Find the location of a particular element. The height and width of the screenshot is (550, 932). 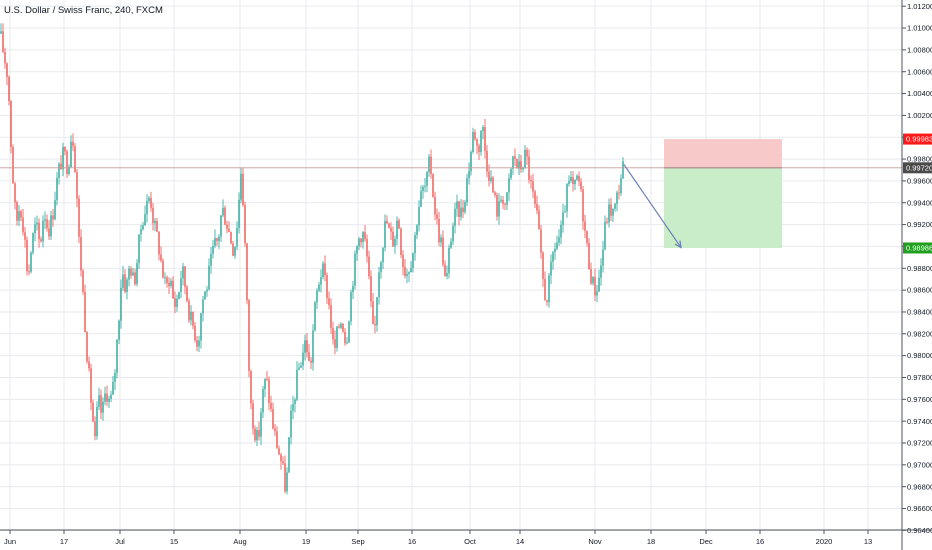

y-tick-label: 0.98600 is located at coordinates (919, 290).